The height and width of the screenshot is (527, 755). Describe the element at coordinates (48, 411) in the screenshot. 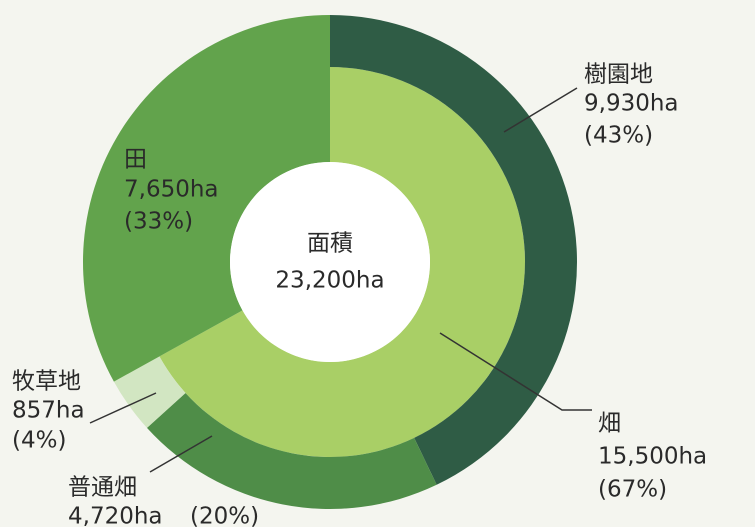

I see `value-label: 857ha` at that location.